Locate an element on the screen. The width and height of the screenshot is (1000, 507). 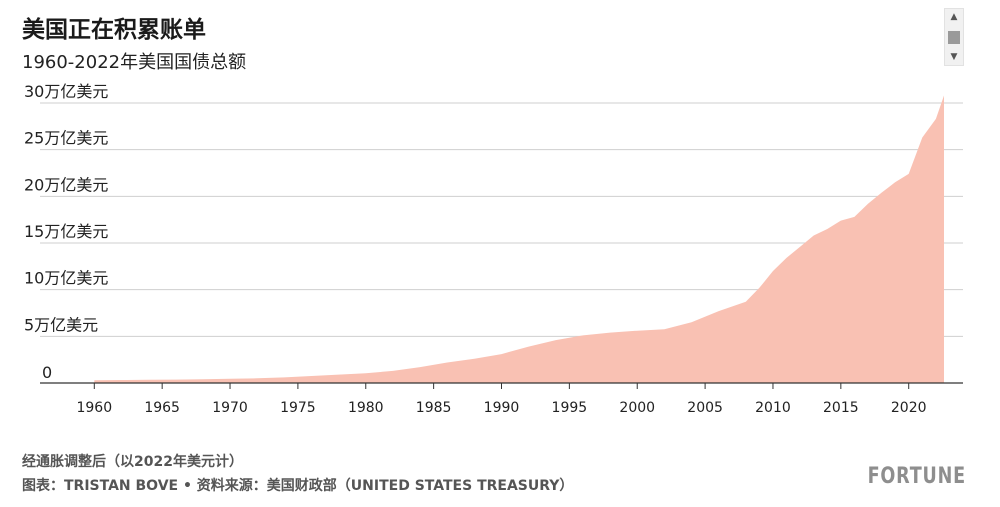
scrollbar: ▲ ▼ is located at coordinates (954, 37).